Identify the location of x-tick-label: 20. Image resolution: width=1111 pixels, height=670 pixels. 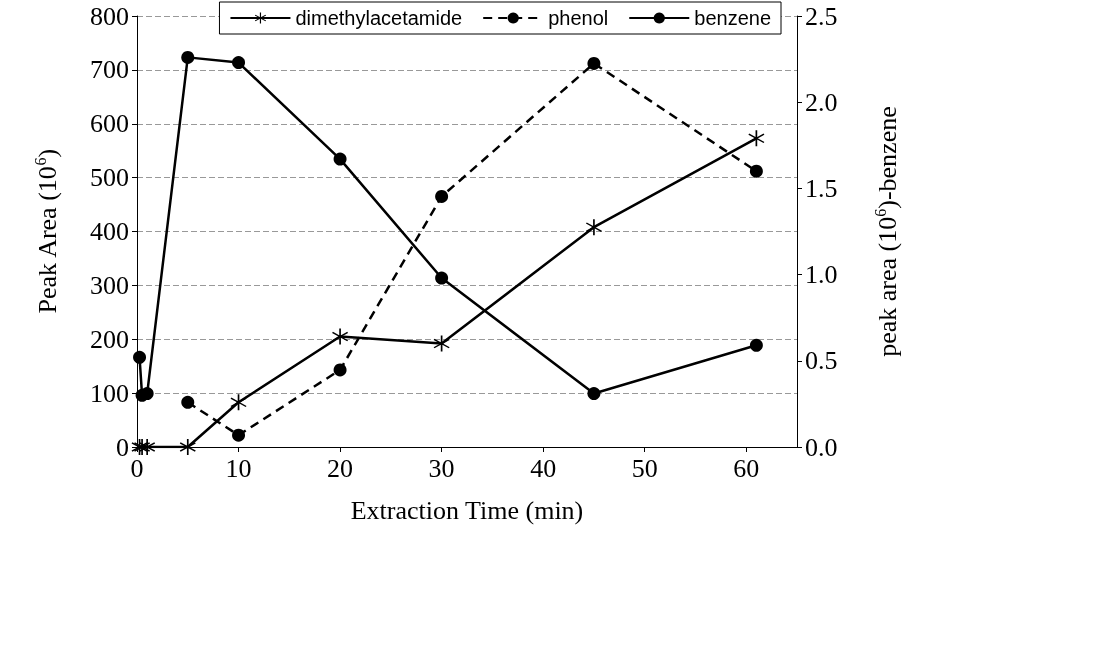
(340, 468).